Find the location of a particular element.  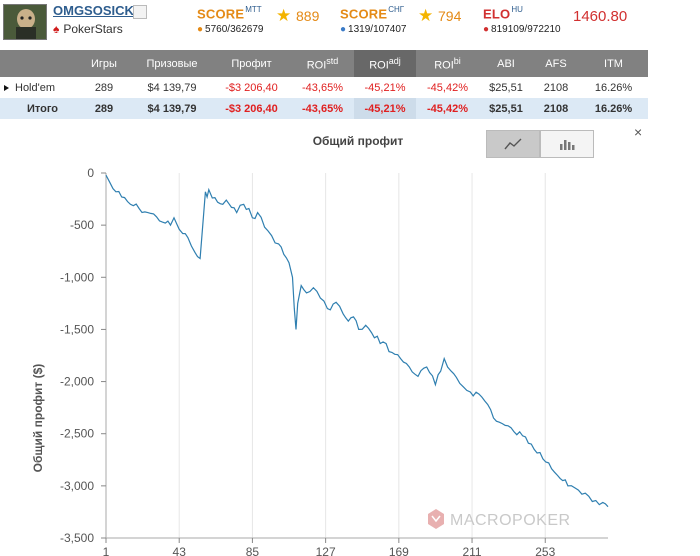

macropoker-logo-icon is located at coordinates (436, 519).